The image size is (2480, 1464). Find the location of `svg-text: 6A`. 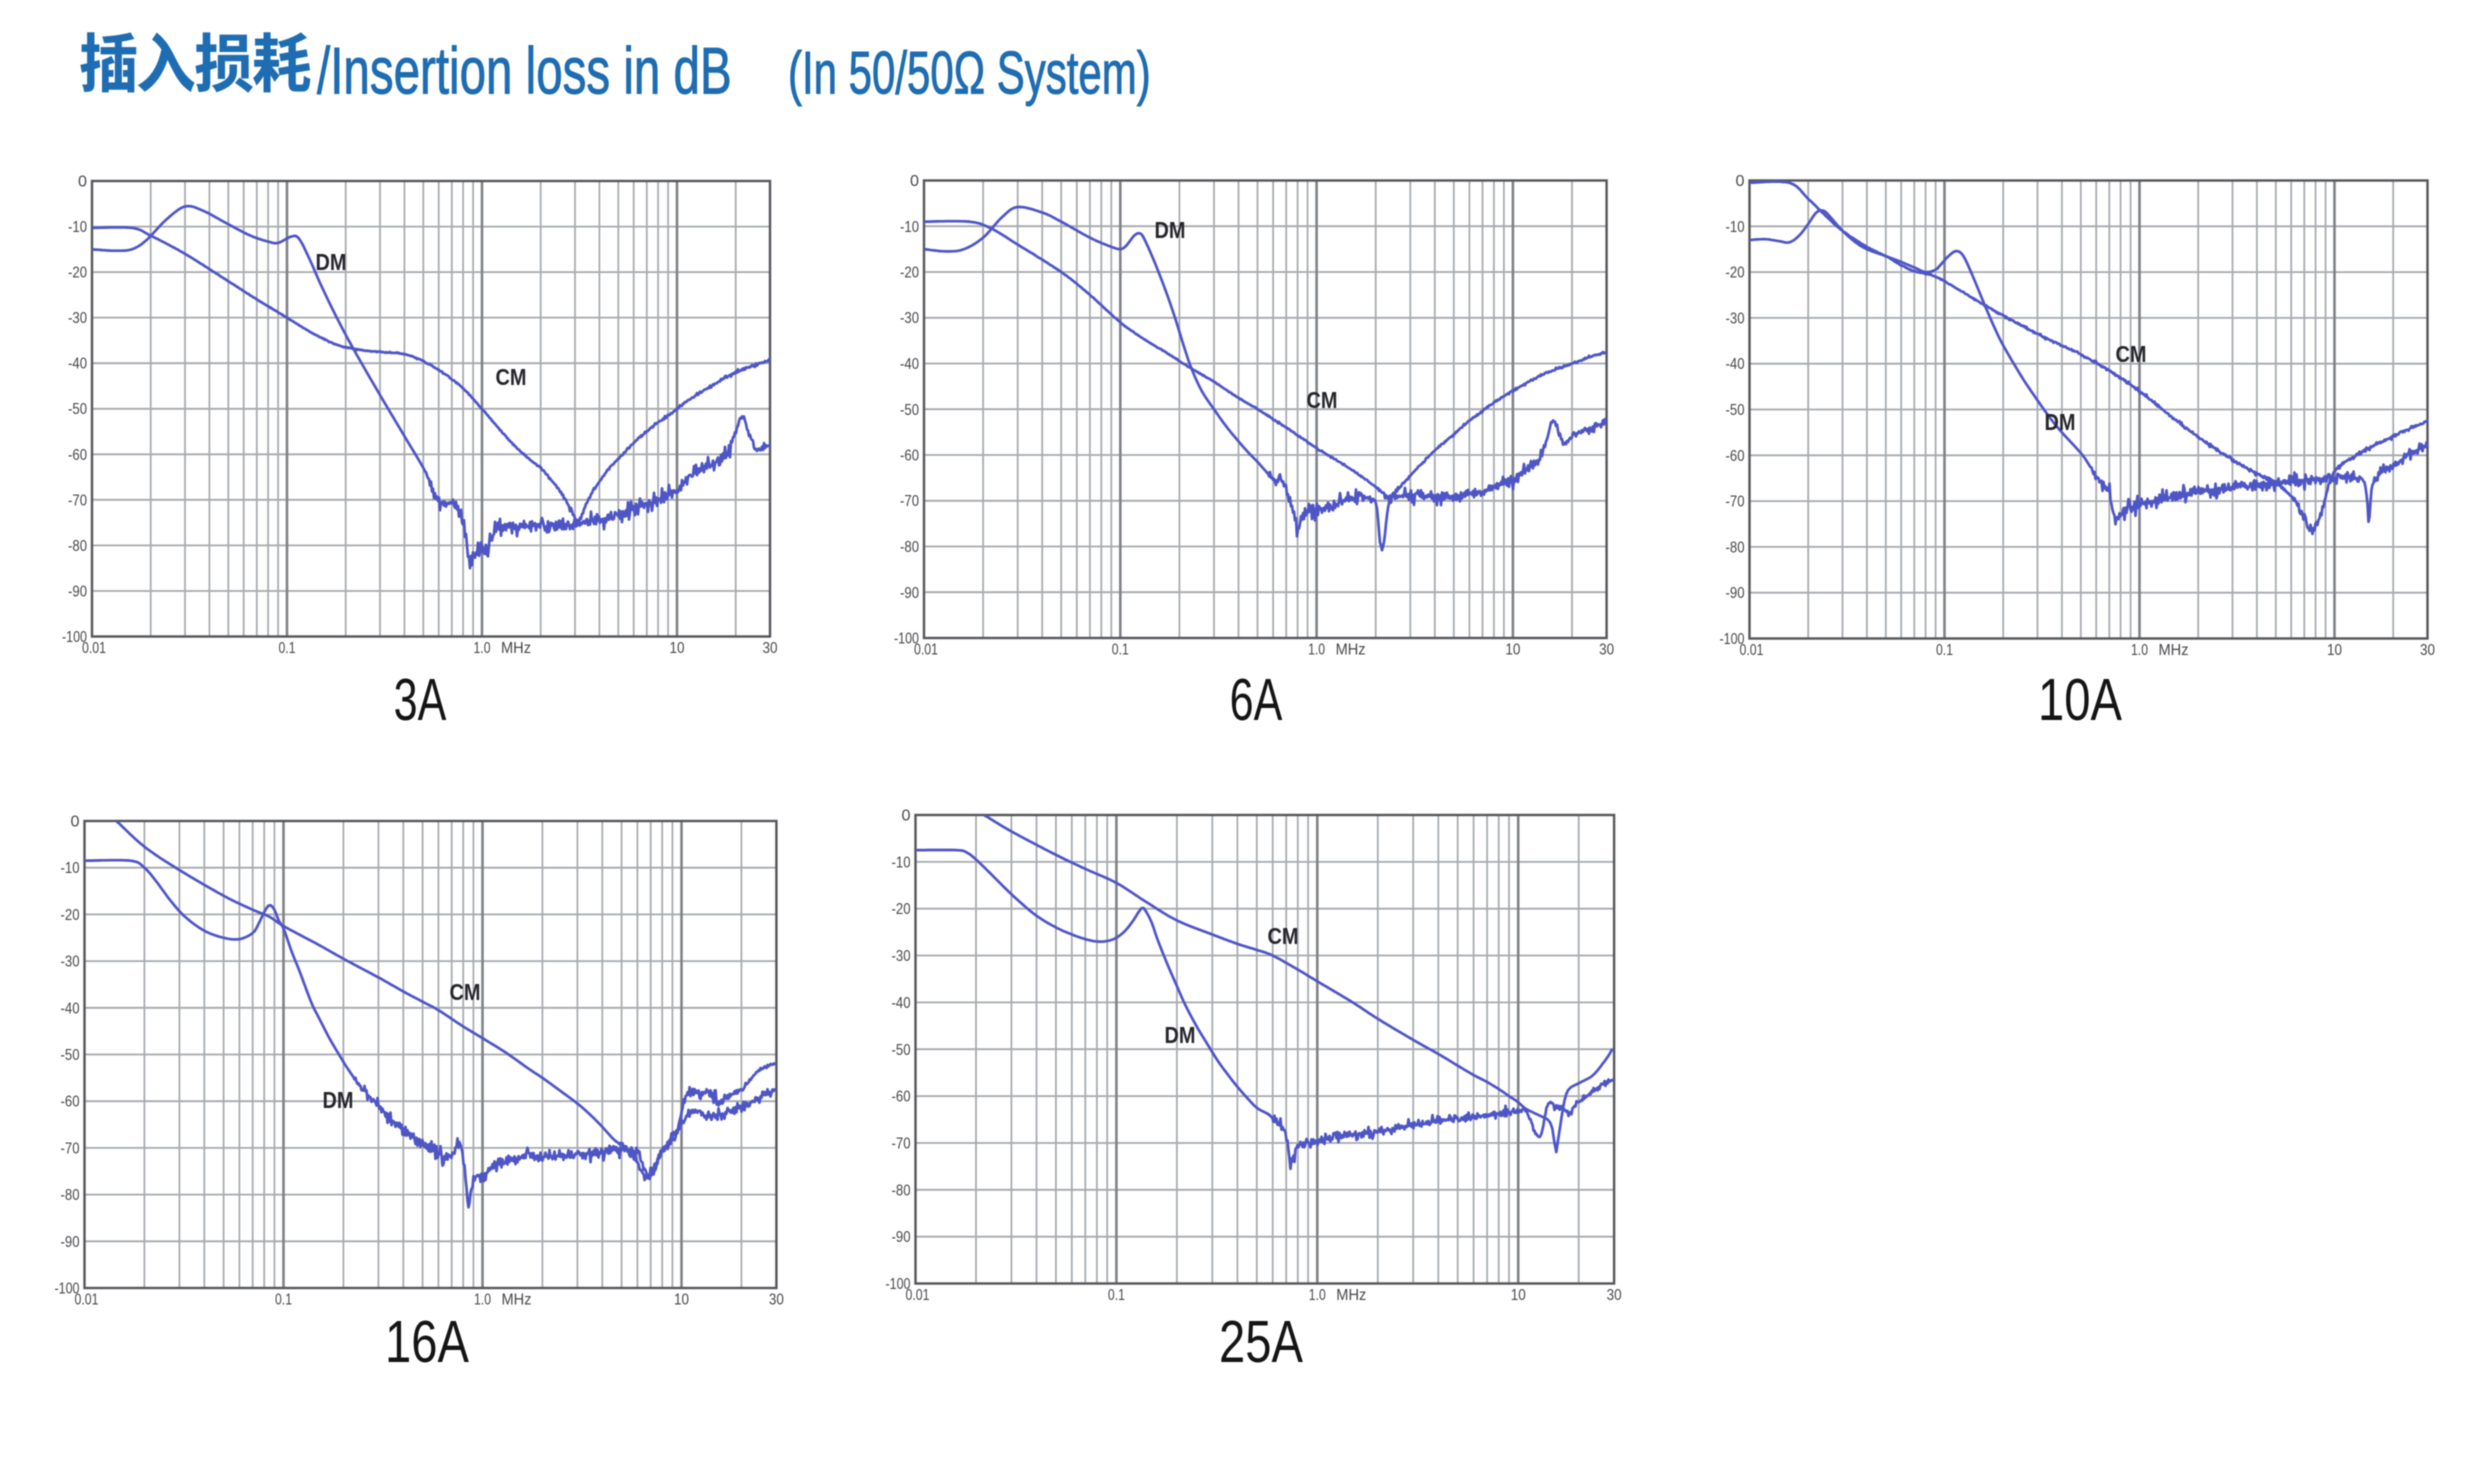

svg-text: 6A is located at coordinates (1256, 699).